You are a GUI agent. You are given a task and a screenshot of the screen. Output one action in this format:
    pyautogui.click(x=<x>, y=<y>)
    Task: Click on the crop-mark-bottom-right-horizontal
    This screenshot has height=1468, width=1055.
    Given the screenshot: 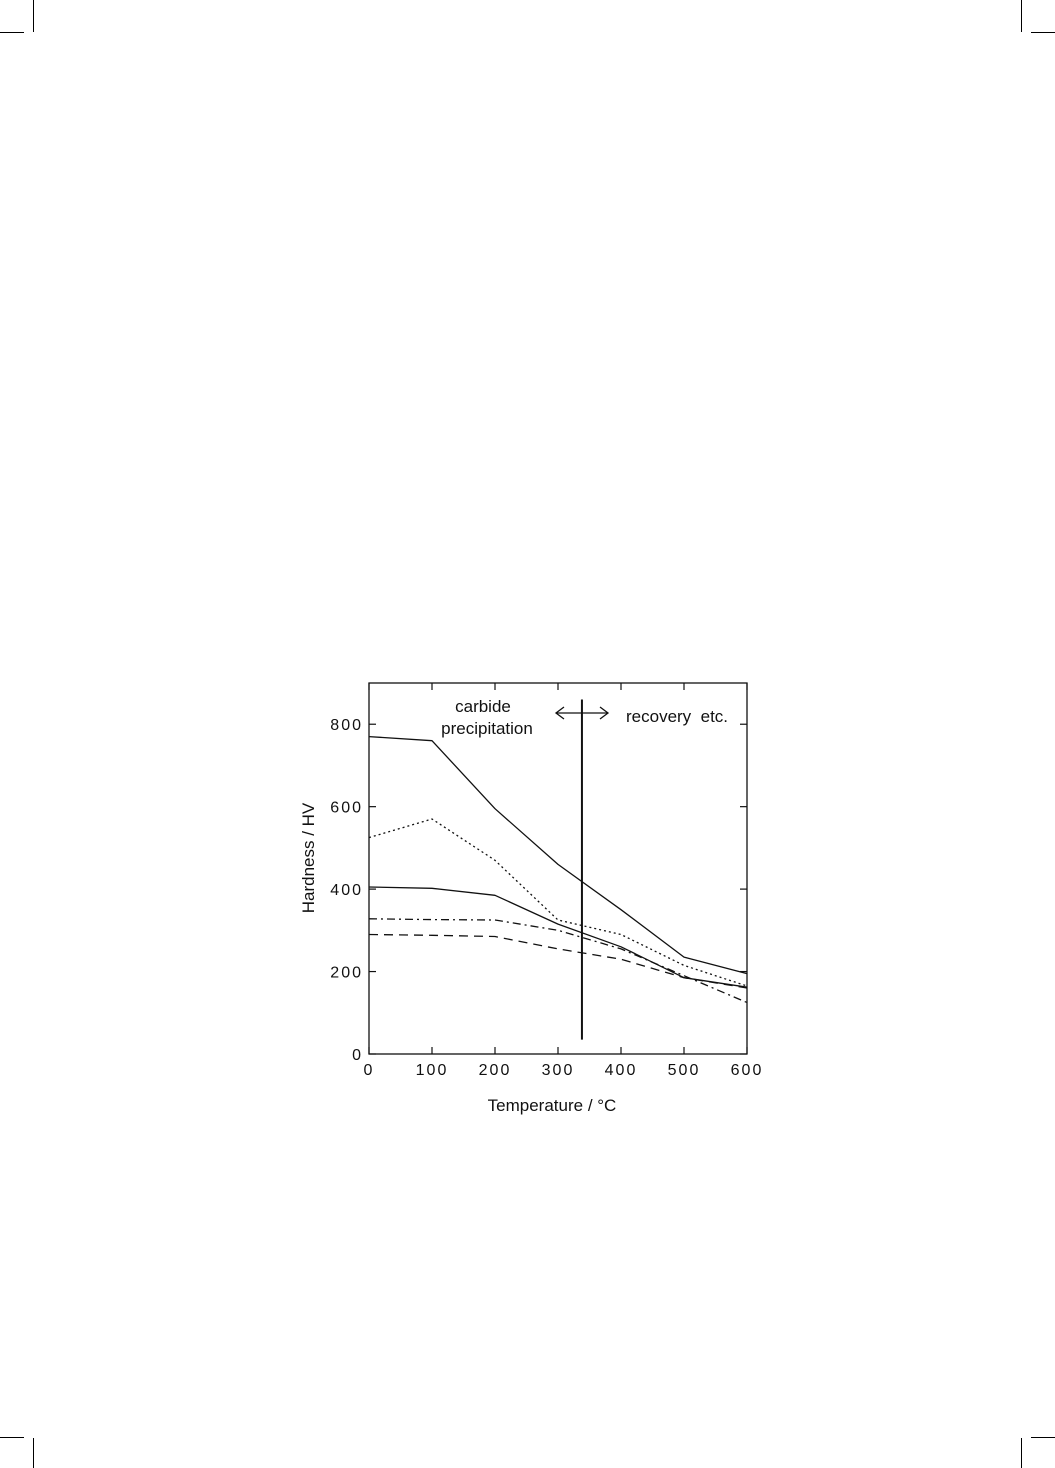 What is the action you would take?
    pyautogui.click(x=1043, y=1437)
    